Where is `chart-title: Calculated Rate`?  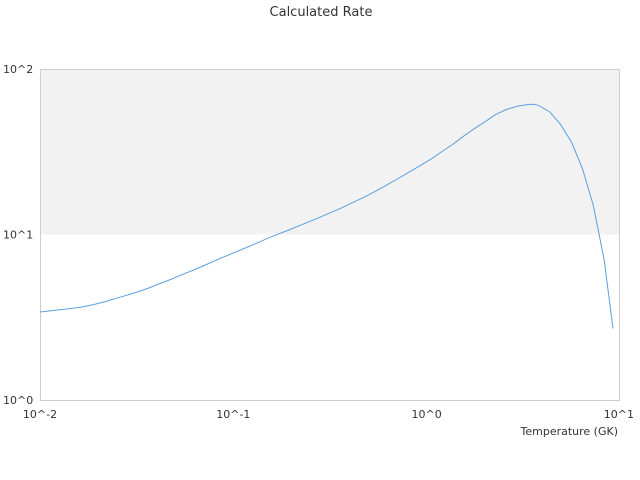 chart-title: Calculated Rate is located at coordinates (321, 12).